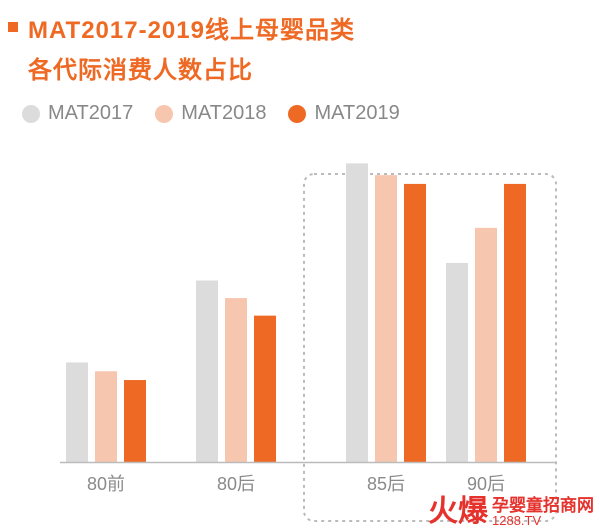 Image resolution: width=600 pixels, height=531 pixels. I want to click on x-tick-label: 85后, so click(386, 484).